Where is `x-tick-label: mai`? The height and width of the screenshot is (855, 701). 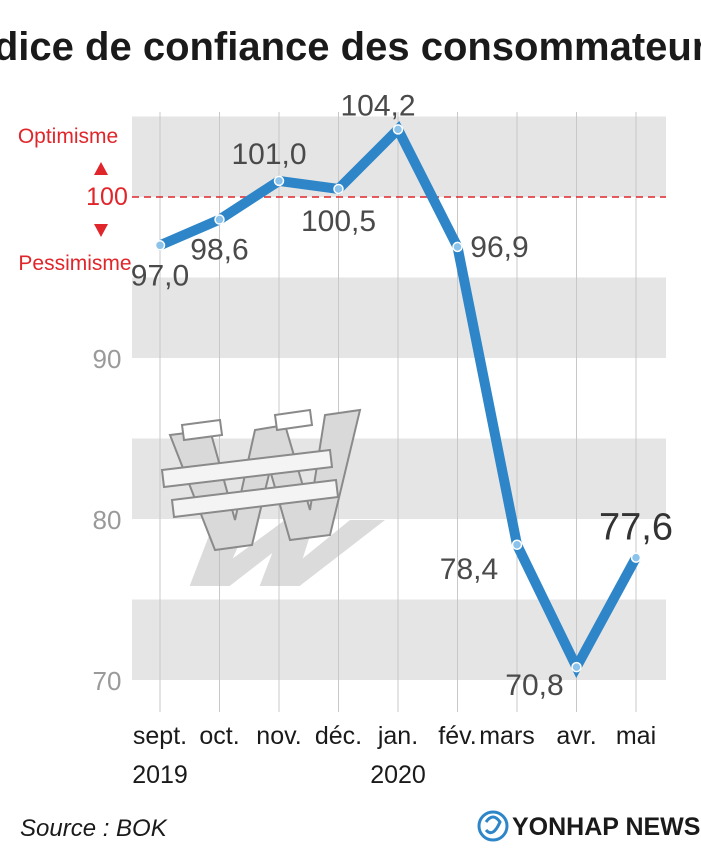 x-tick-label: mai is located at coordinates (636, 736).